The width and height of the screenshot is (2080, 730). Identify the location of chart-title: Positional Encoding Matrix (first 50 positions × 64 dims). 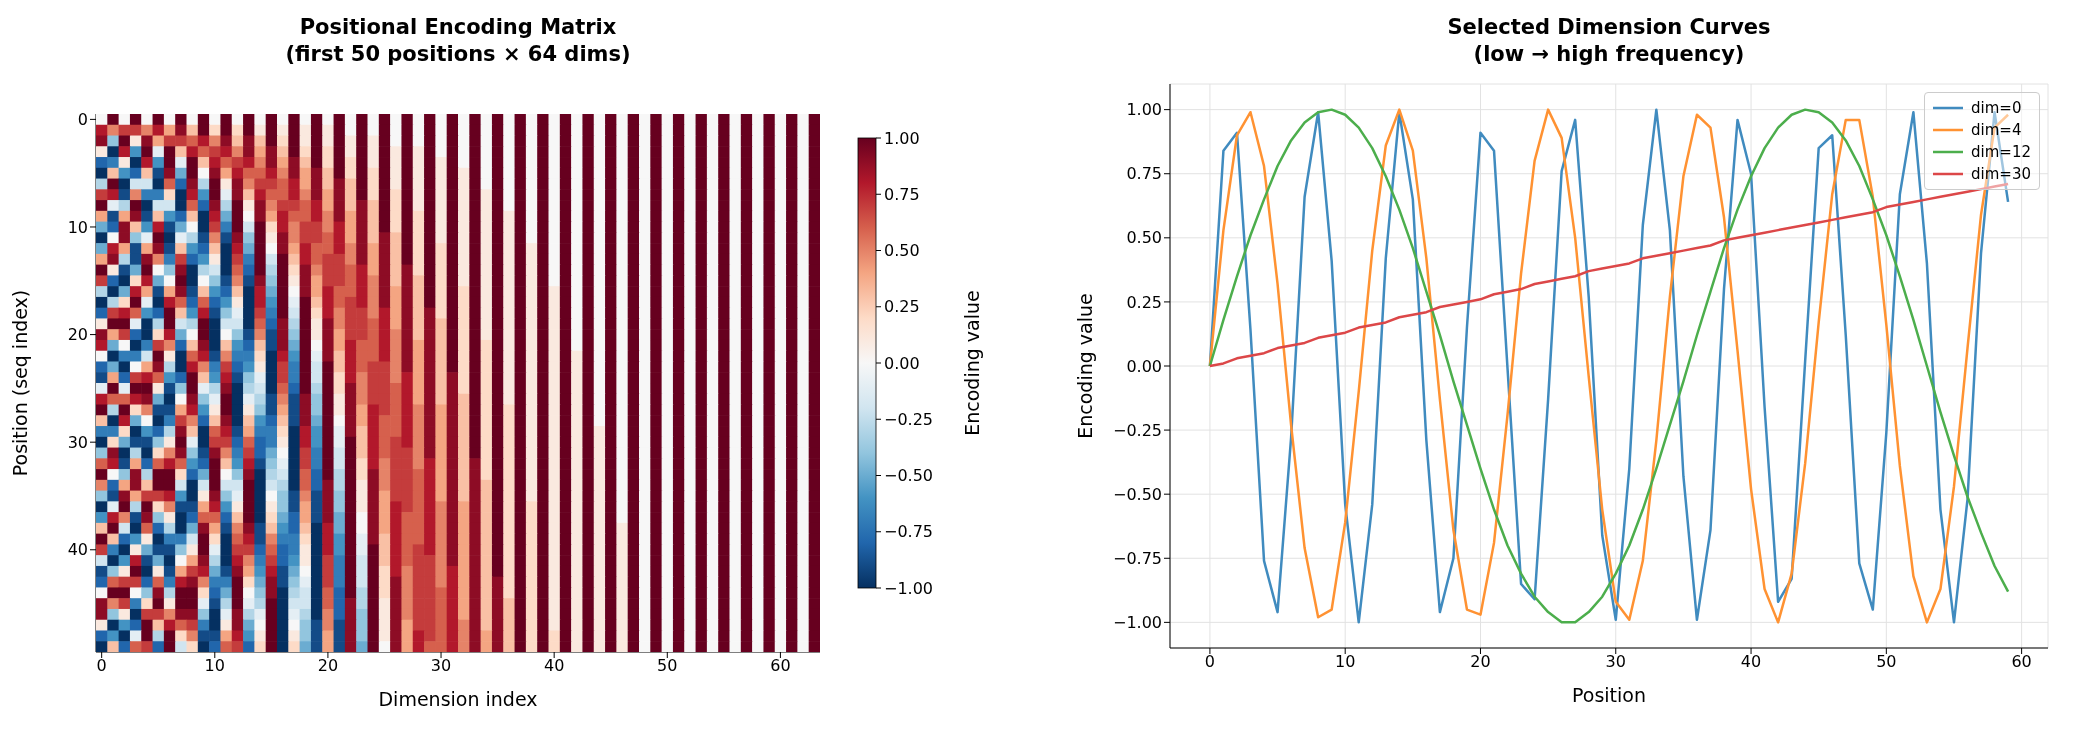
(458, 41).